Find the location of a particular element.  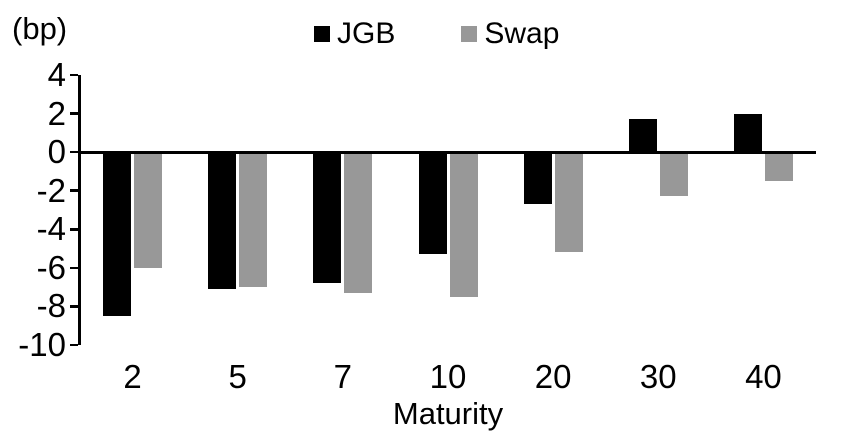

x-tick-label: 40 is located at coordinates (763, 376).